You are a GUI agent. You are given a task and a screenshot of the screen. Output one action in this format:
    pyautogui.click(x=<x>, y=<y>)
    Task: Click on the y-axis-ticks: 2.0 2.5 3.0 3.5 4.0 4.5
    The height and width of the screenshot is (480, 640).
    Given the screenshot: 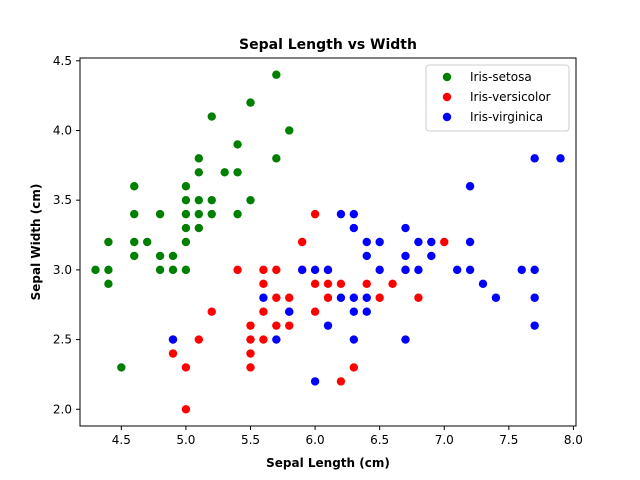 What is the action you would take?
    pyautogui.click(x=66, y=235)
    